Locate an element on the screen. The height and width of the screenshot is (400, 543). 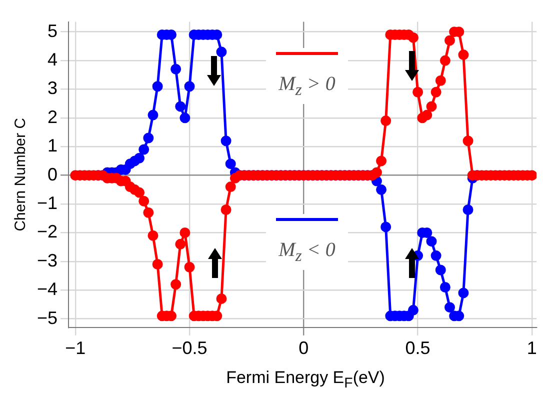
y-tick-label: 2 is located at coordinates (53, 116).